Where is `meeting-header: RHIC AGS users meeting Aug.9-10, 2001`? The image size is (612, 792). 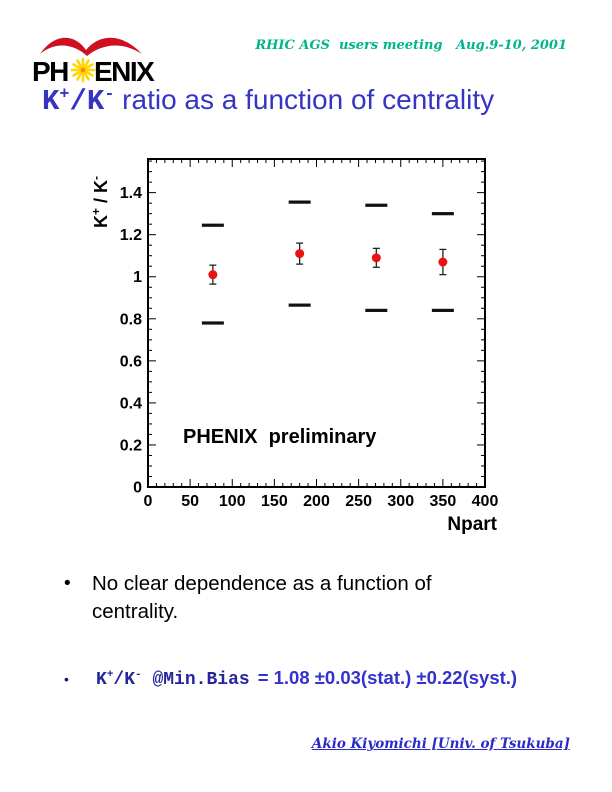 meeting-header: RHIC AGS users meeting Aug.9-10, 2001 is located at coordinates (411, 45).